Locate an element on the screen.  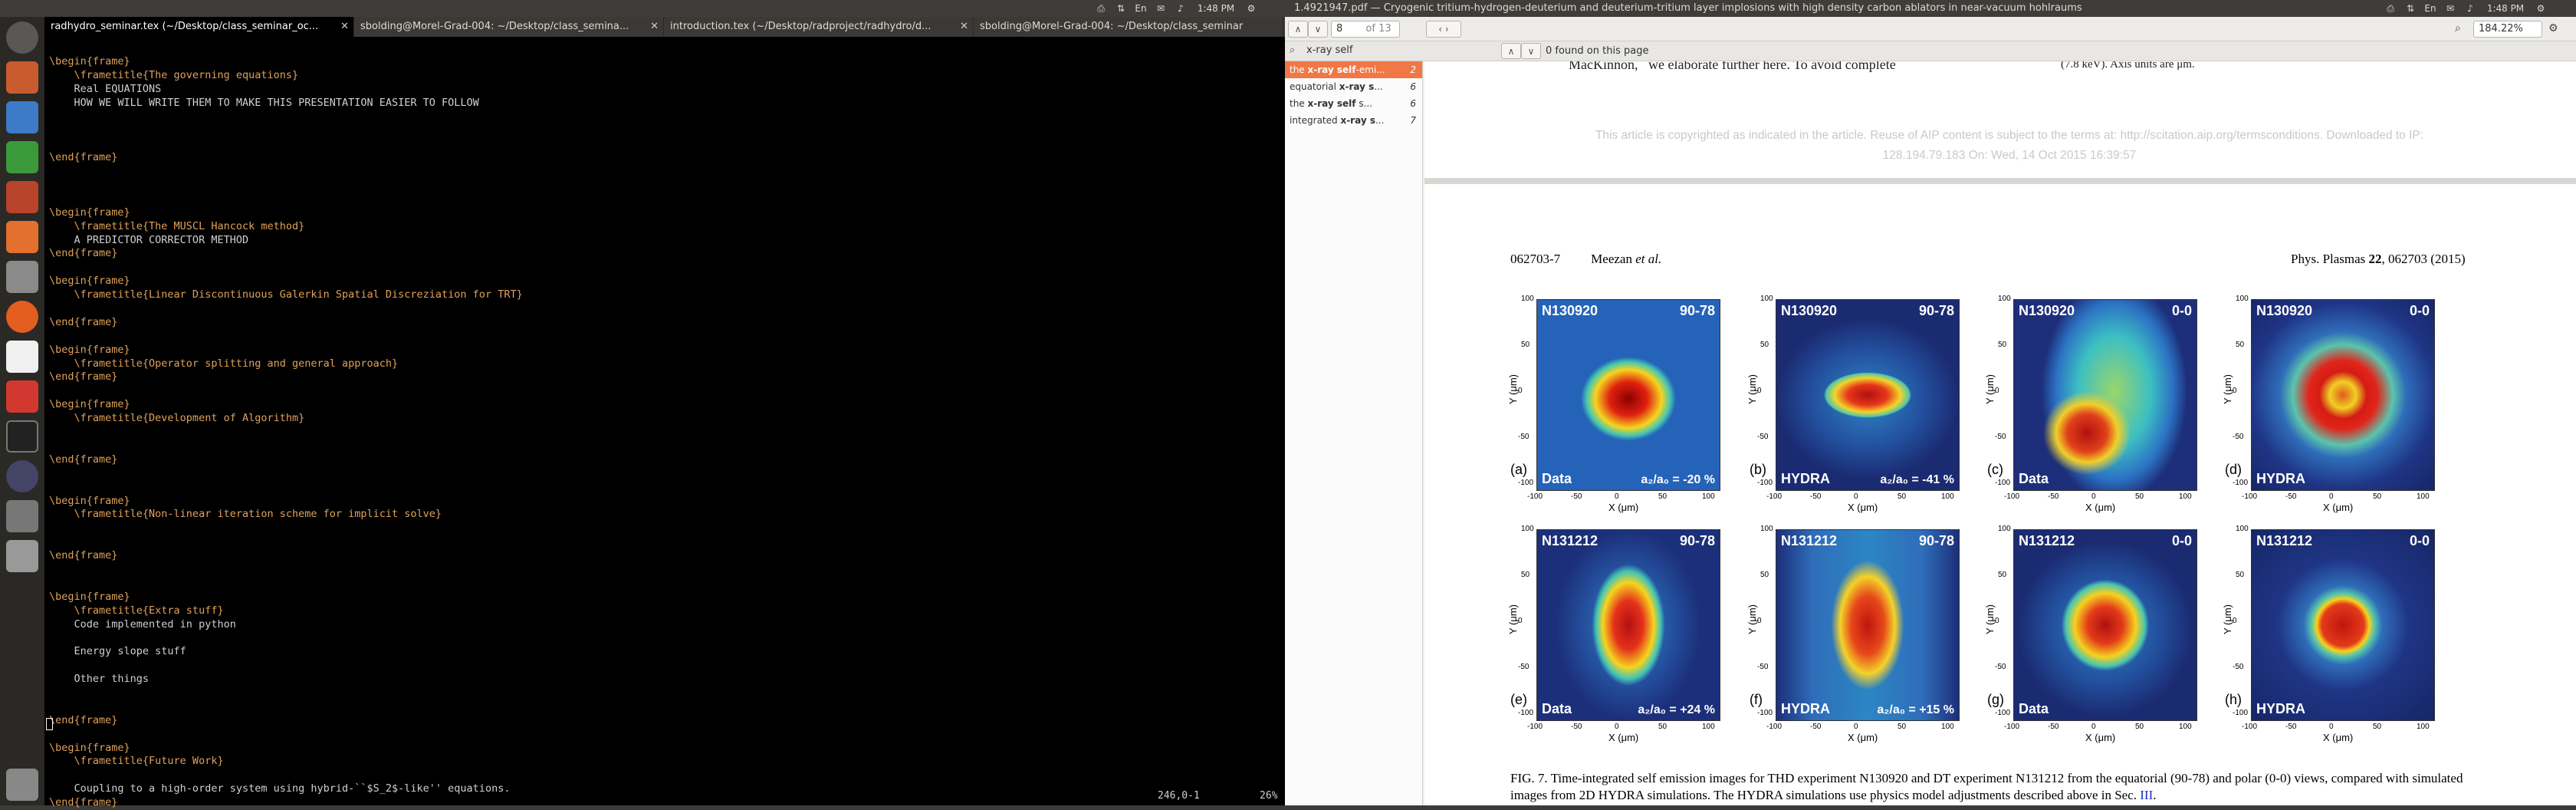
zoom-field: 184.22% is located at coordinates (2507, 30).